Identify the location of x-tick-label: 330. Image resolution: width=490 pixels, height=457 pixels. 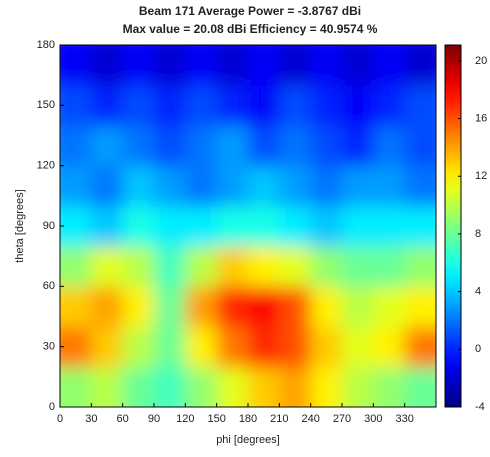
(404, 419).